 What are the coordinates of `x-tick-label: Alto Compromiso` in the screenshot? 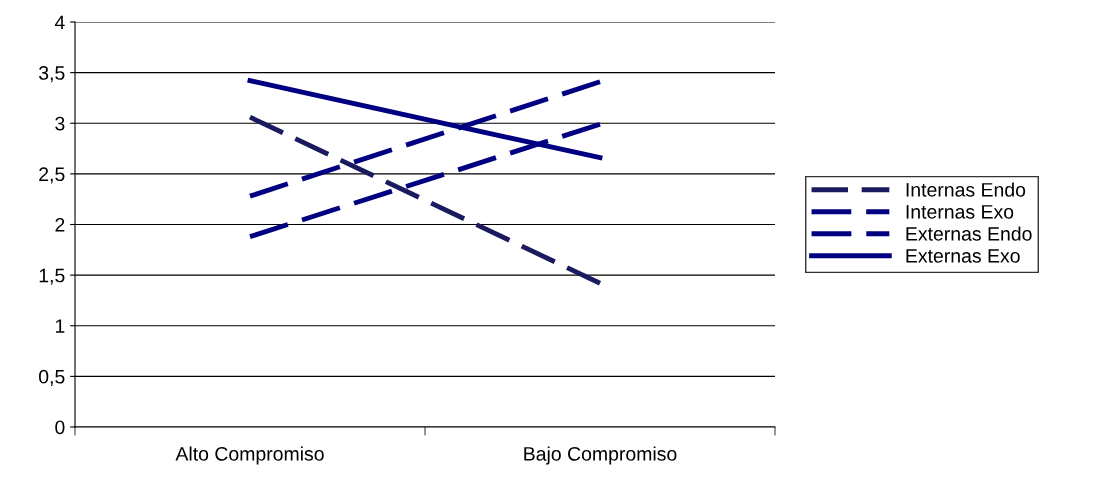 It's located at (249, 455).